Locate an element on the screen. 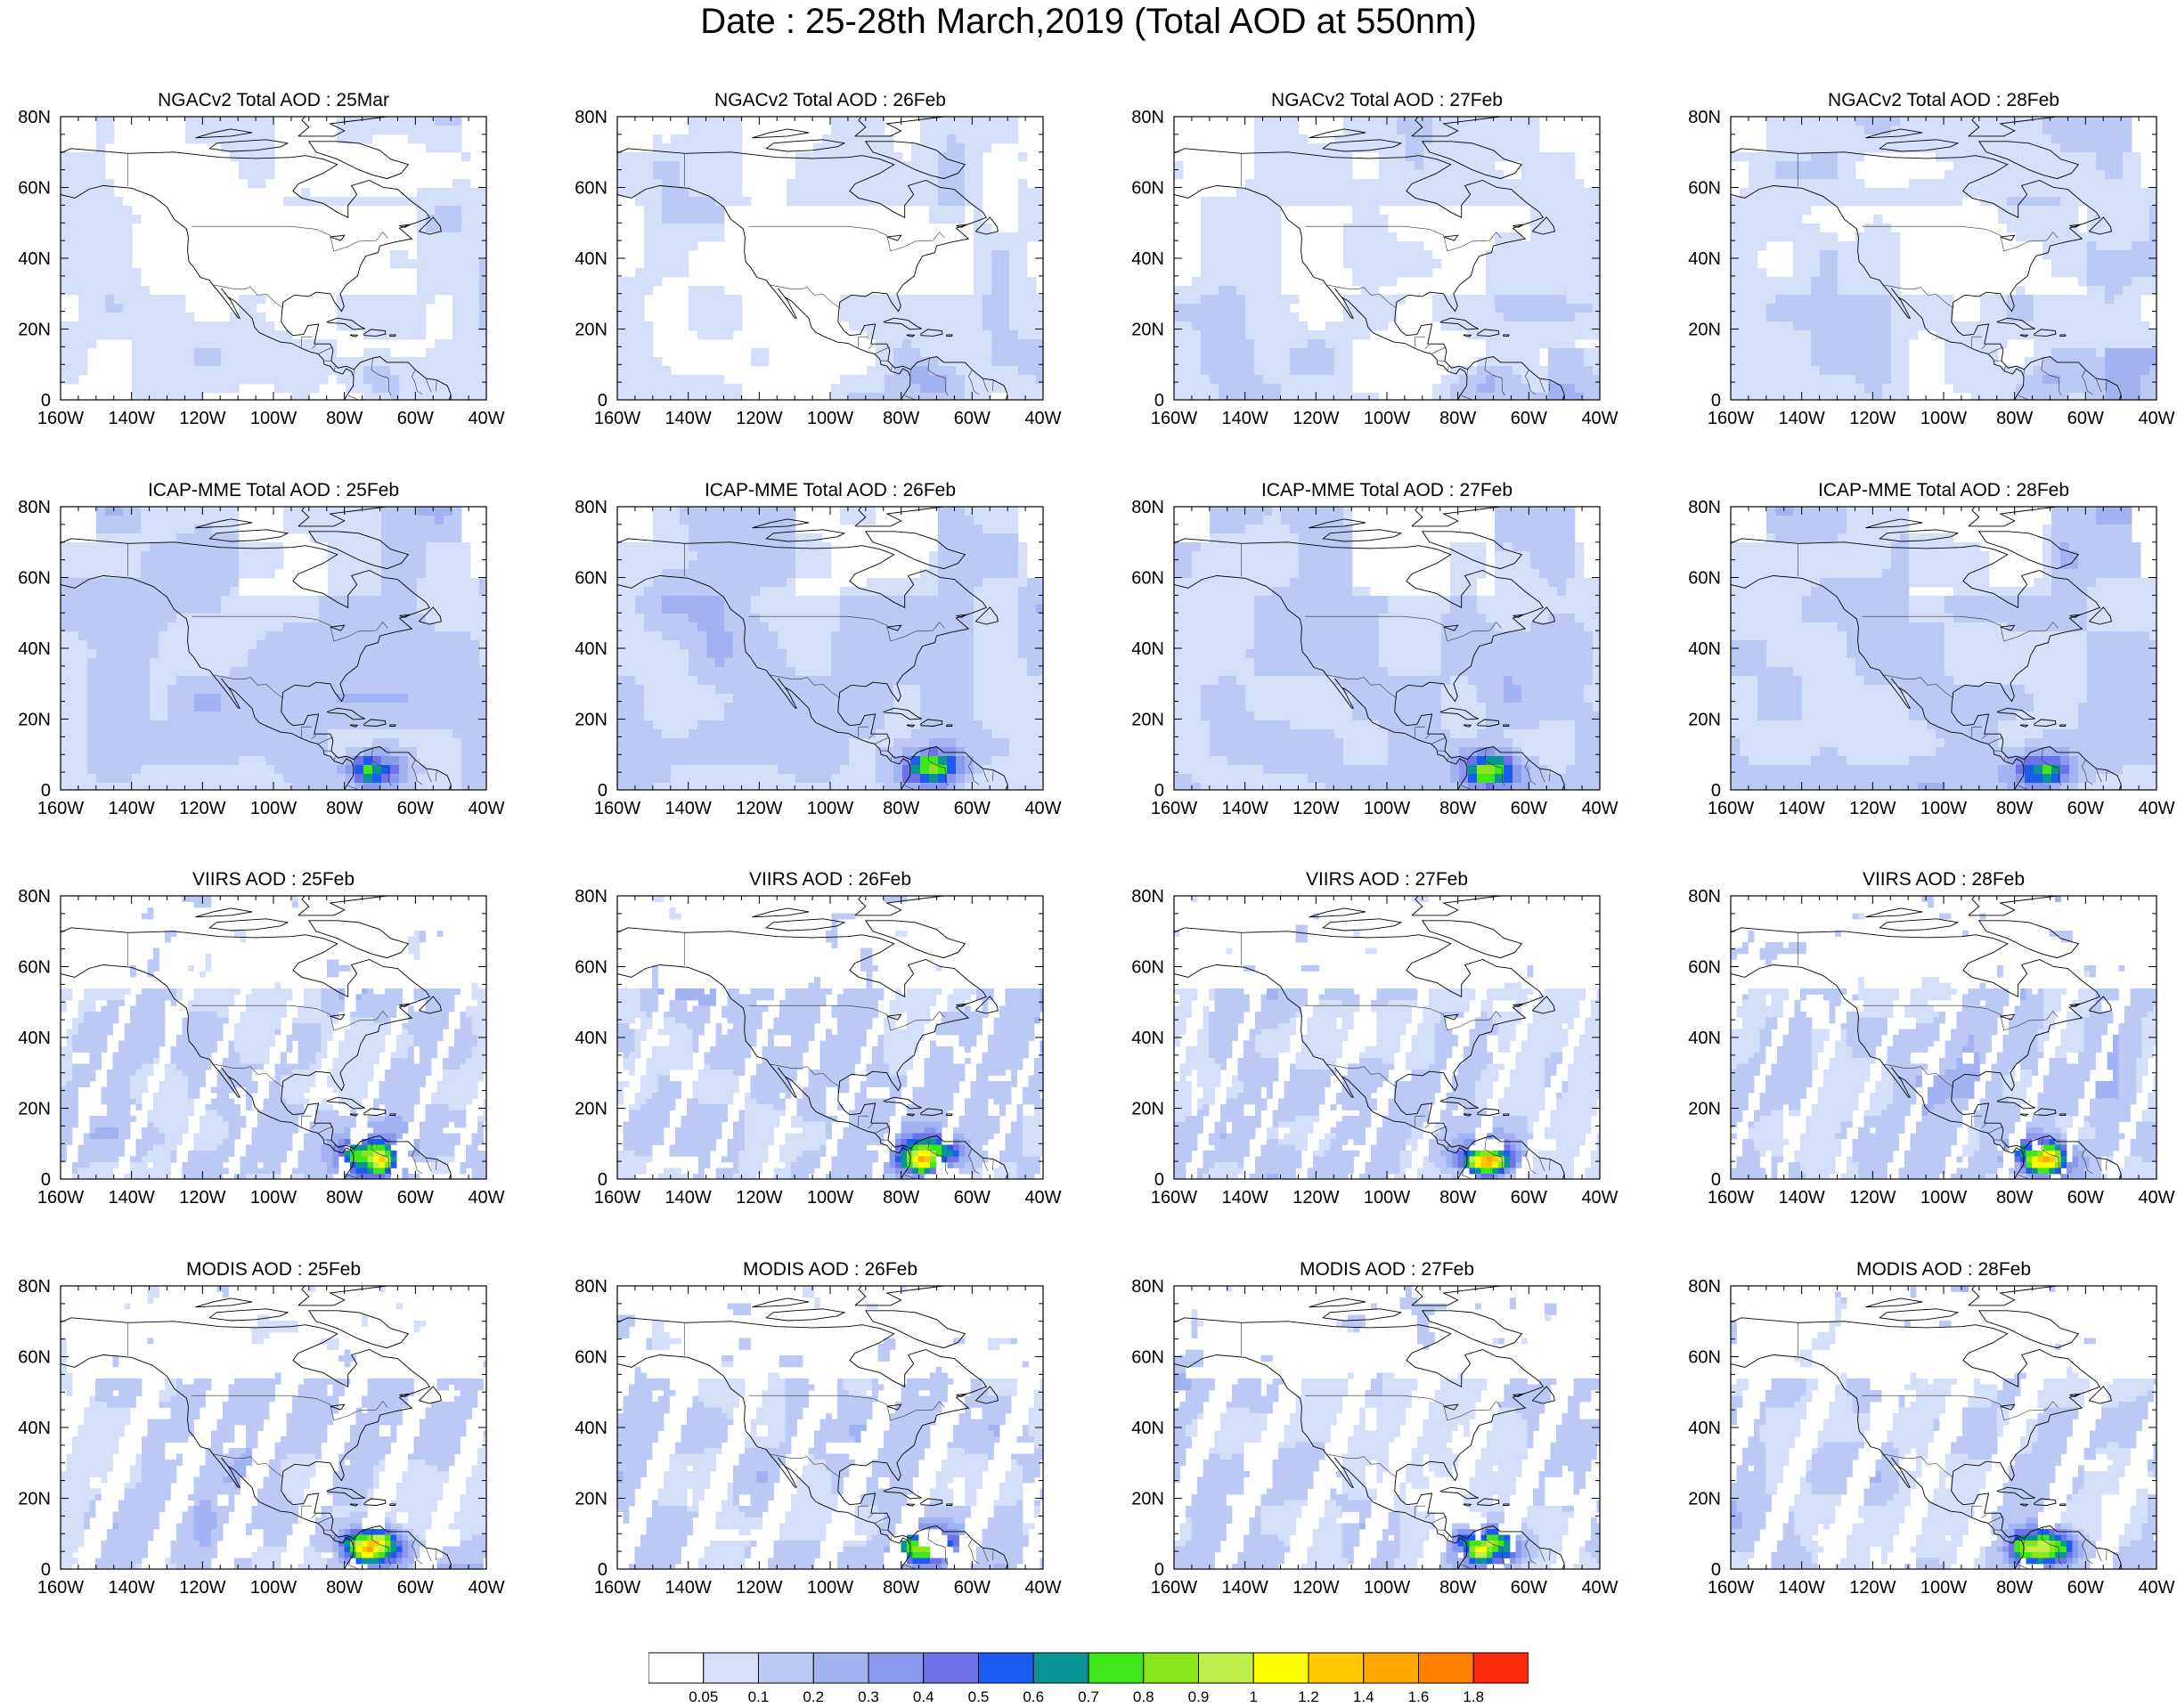 The height and width of the screenshot is (1708, 2177). panel-title: NGACv2 Total AOD : 26Feb is located at coordinates (830, 100).